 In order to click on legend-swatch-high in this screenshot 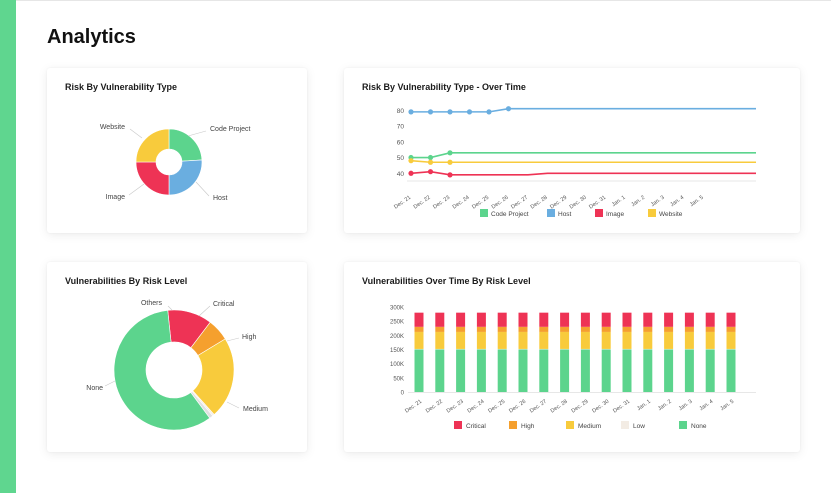, I will do `click(513, 425)`.